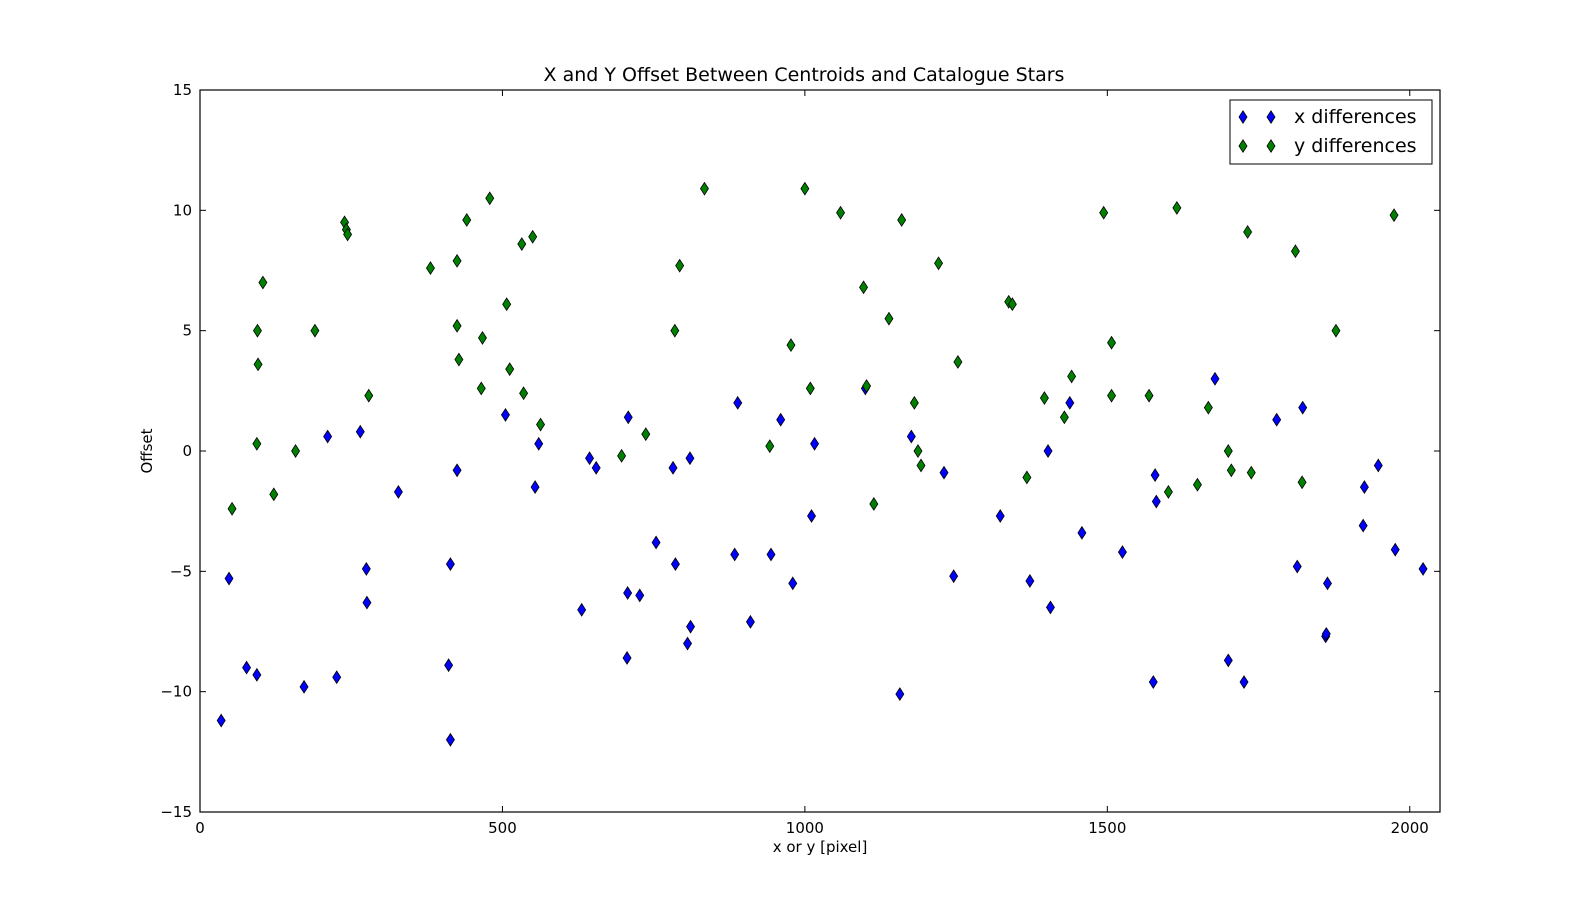 This screenshot has height=900, width=1595. I want to click on y-tick-label: 0, so click(187, 451).